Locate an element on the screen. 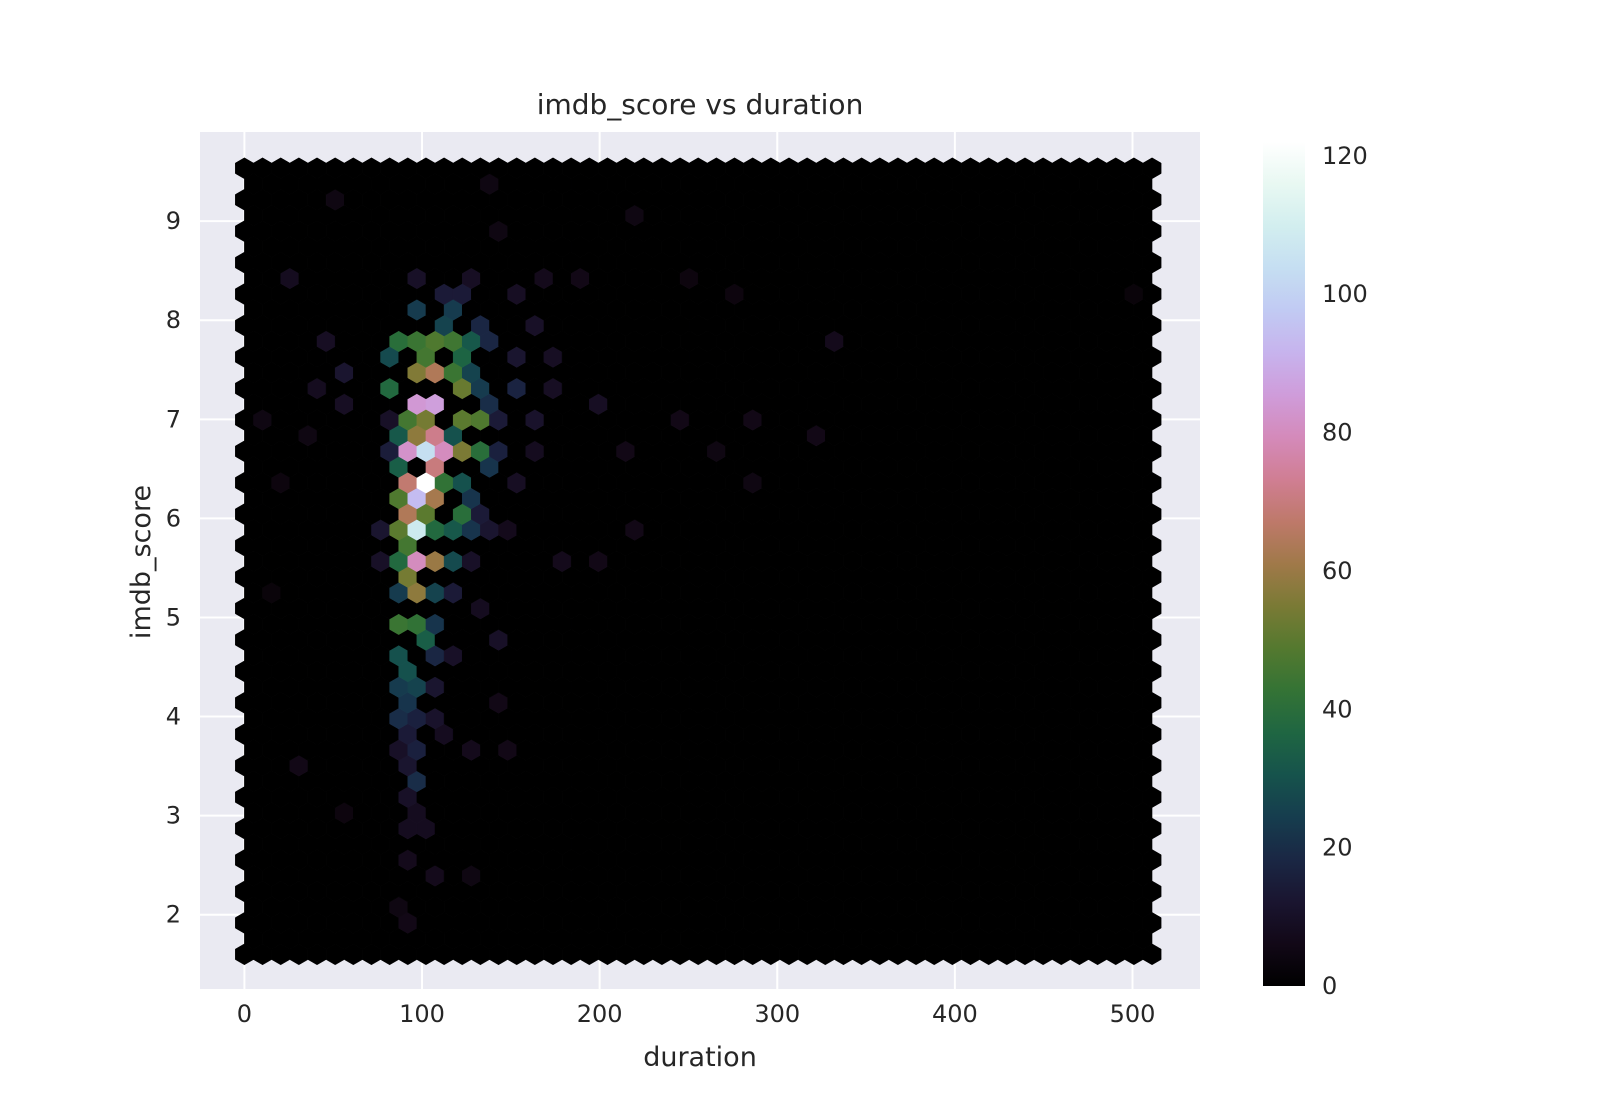 This screenshot has height=1100, width=1600. y-tick-label: 6 is located at coordinates (173, 518).